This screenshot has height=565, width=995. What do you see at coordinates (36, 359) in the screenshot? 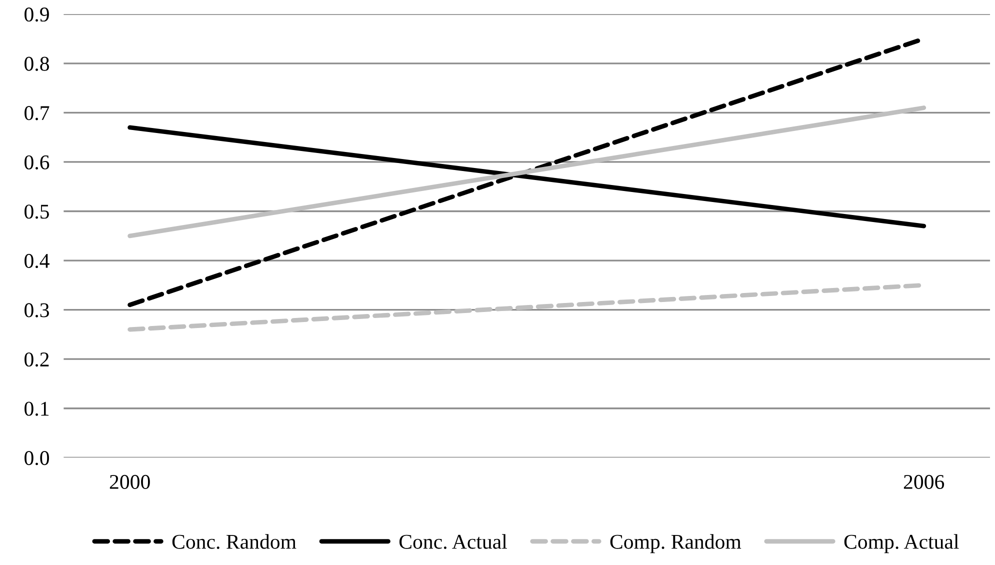
I see `y-tick-label: 0.2` at bounding box center [36, 359].